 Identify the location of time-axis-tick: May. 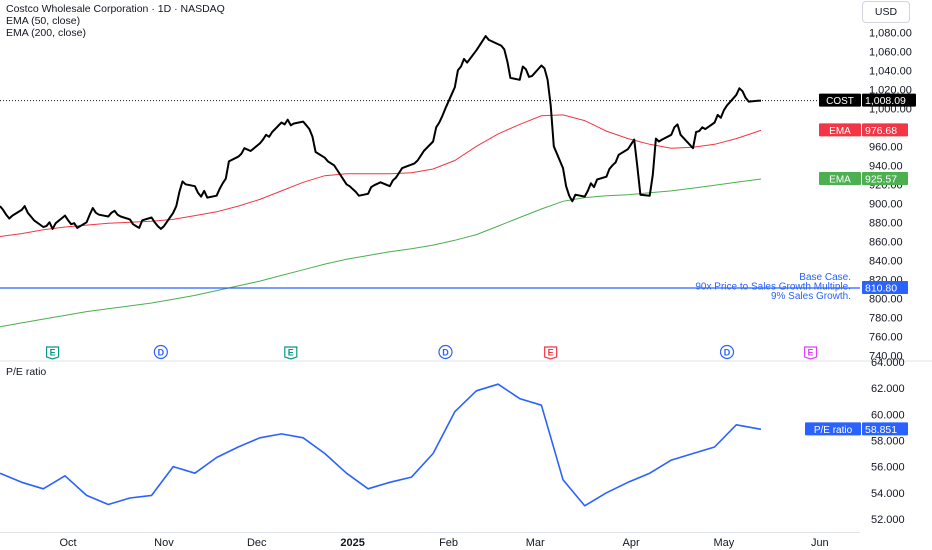
(724, 543).